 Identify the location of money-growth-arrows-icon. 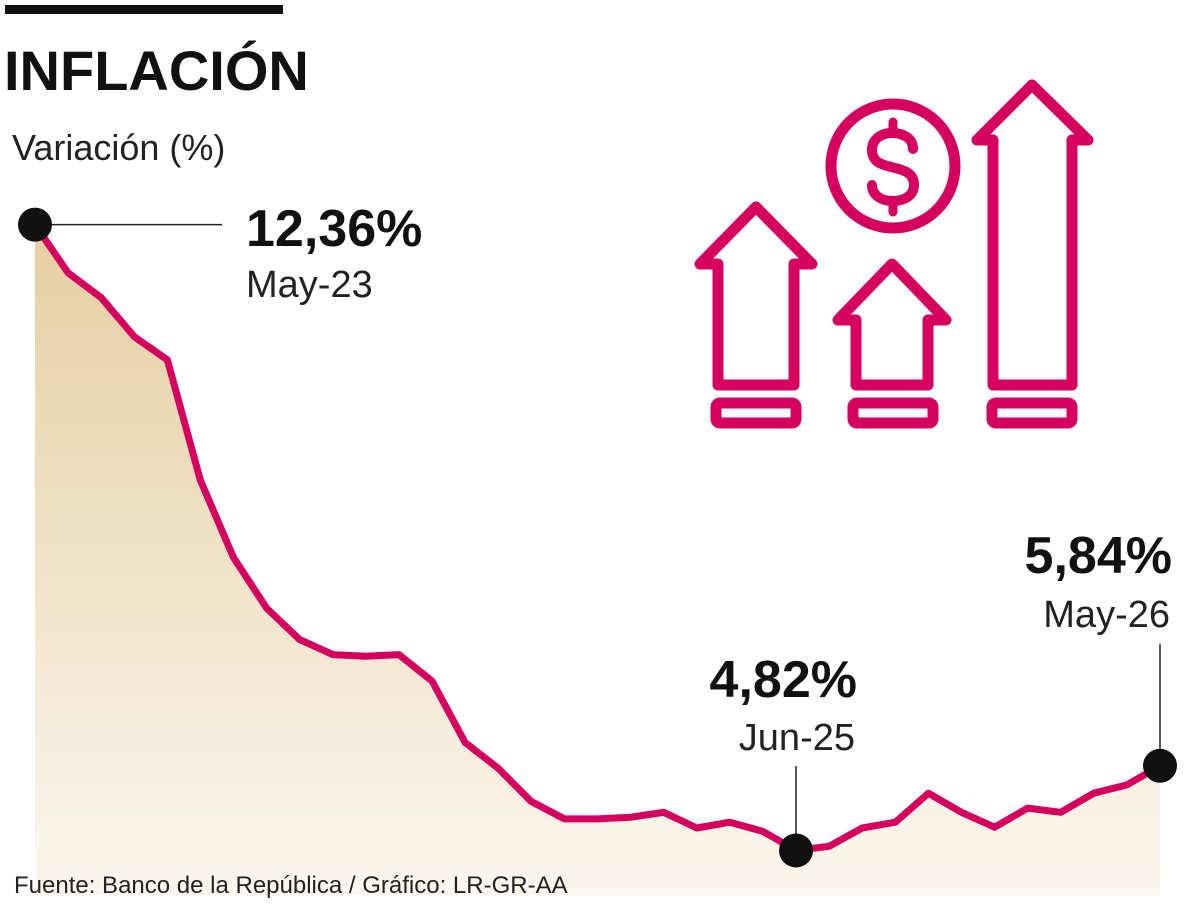
(894, 254).